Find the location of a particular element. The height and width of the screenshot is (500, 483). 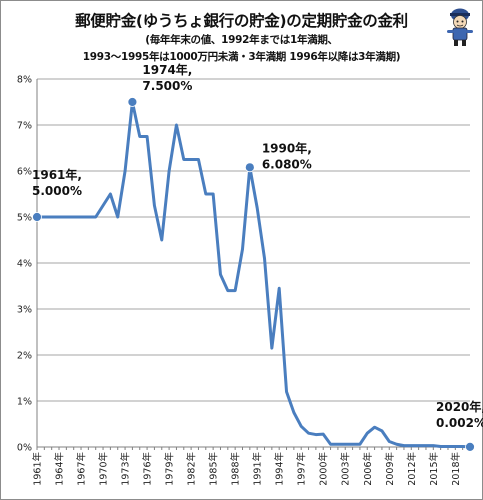

x-tick-label: 1982年 is located at coordinates (192, 469).